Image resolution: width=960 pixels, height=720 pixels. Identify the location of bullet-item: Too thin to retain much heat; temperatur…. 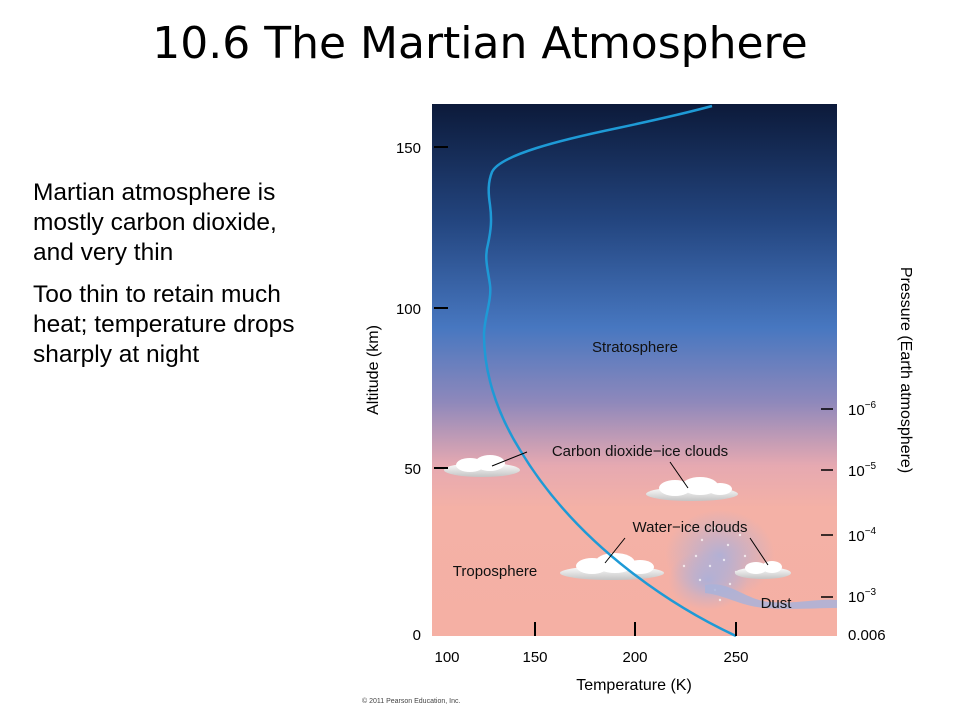
(164, 324).